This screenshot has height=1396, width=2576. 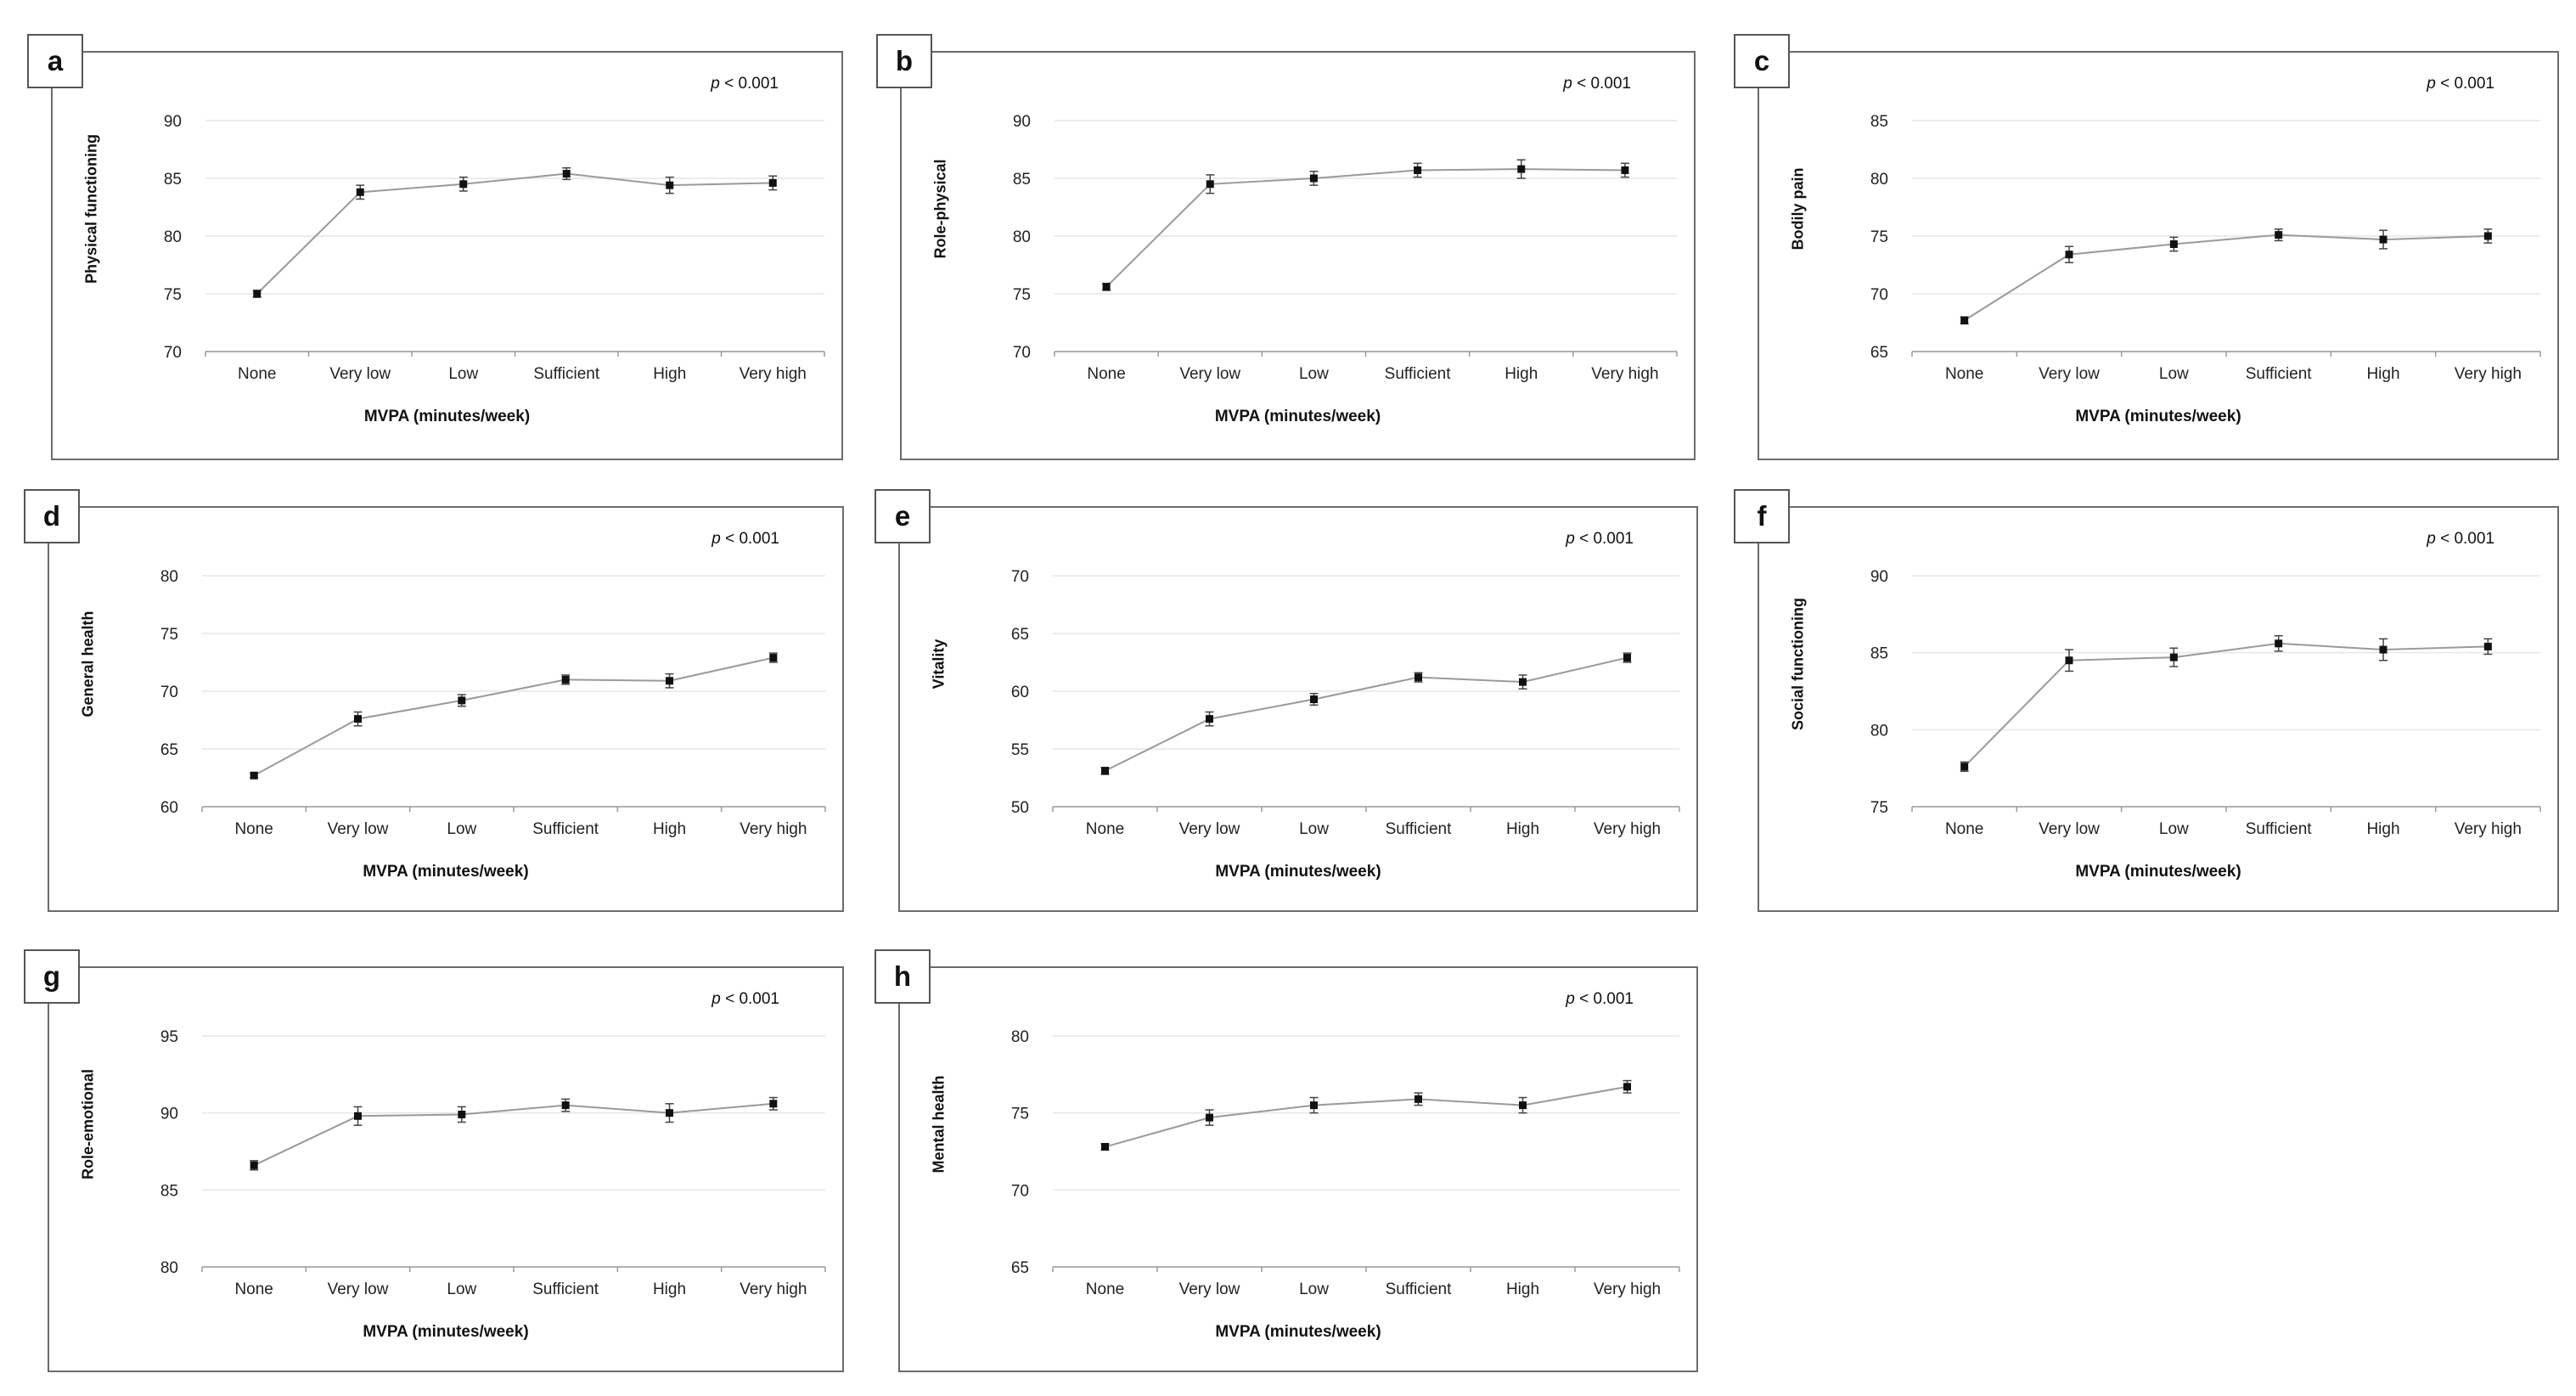 I want to click on panel-letter: g, so click(x=52, y=976).